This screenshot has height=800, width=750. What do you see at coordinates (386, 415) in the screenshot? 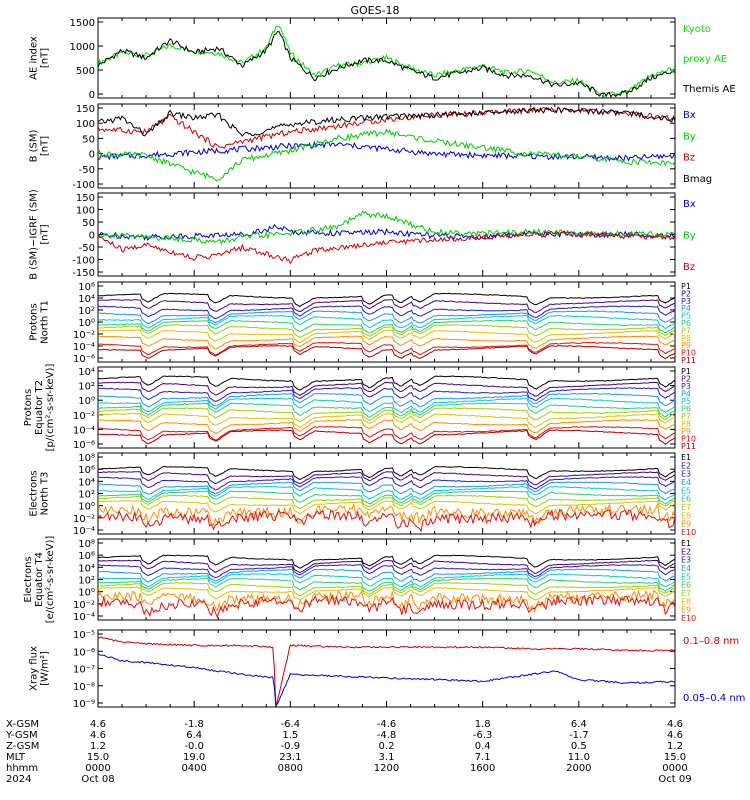
I see `channel-line-p7` at bounding box center [386, 415].